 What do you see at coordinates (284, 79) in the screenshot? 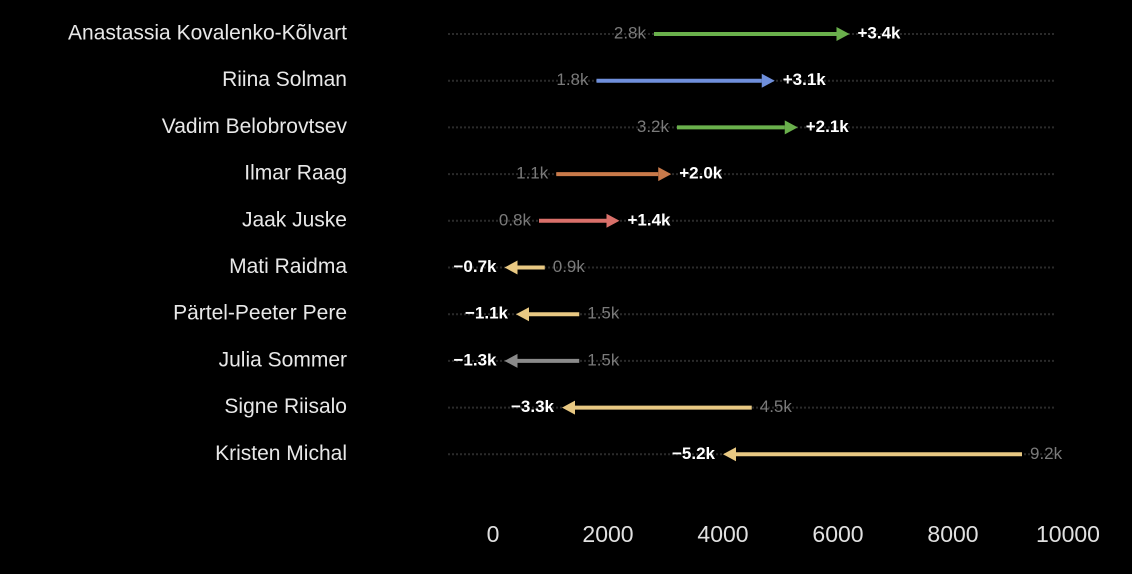
I see `category-label: Riina Solman` at bounding box center [284, 79].